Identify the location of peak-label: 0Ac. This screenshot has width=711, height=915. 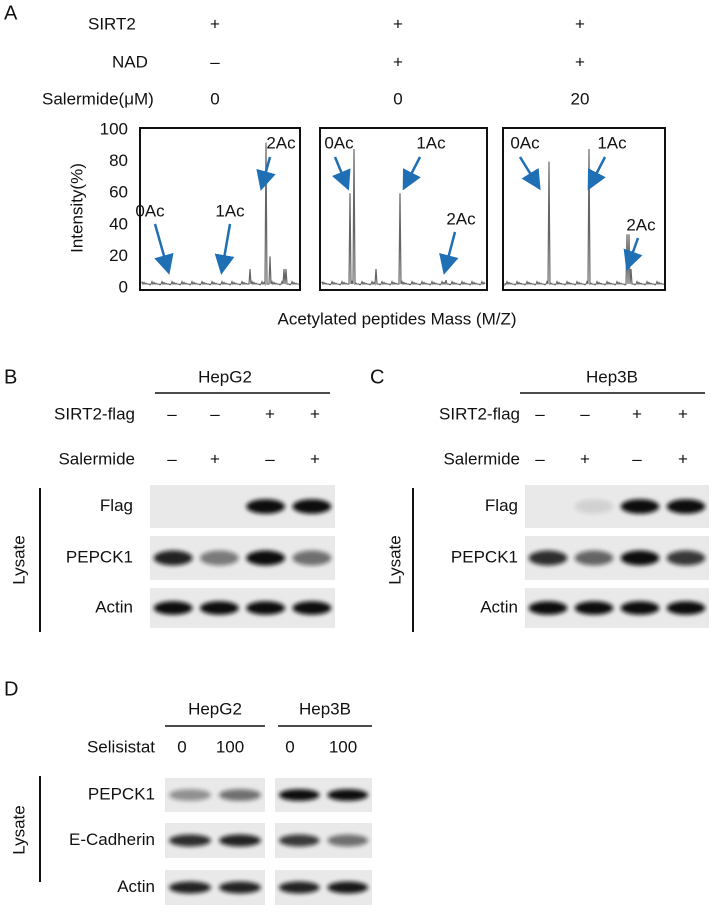
(150, 210).